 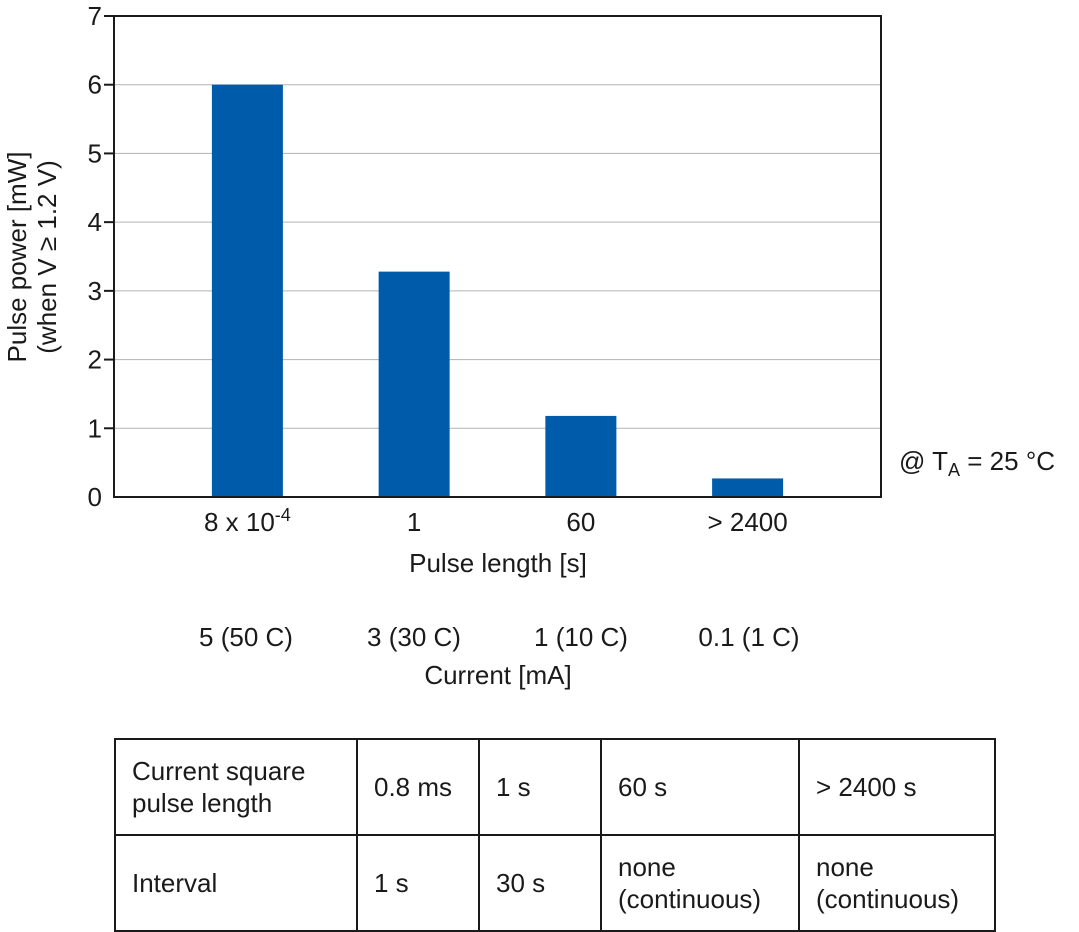 I want to click on table-cell: 60 s, so click(x=700, y=787).